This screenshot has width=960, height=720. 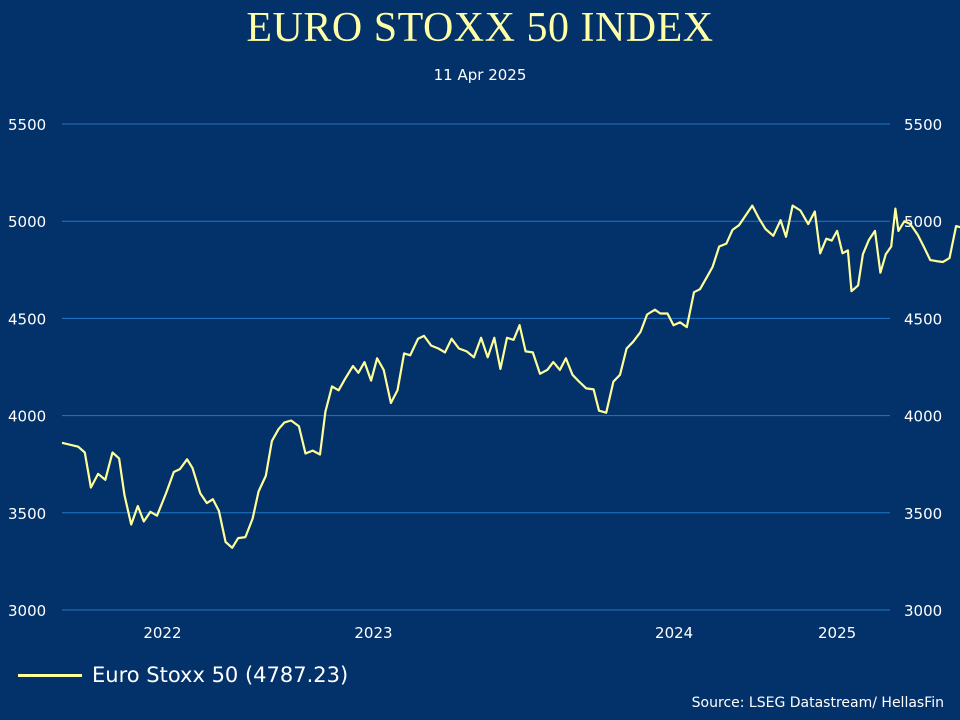 I want to click on chart-title: EURO STOXX 50 INDEX, so click(x=480, y=28).